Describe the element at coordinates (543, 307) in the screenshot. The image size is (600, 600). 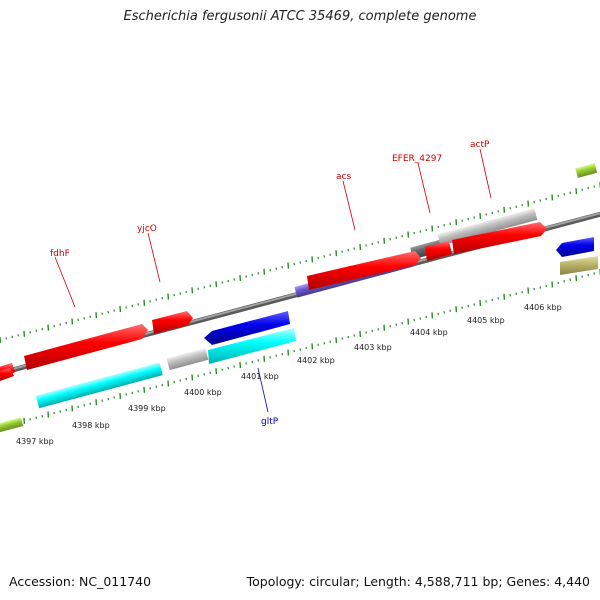
I see `tick-label-4406: 4406 kbp` at that location.